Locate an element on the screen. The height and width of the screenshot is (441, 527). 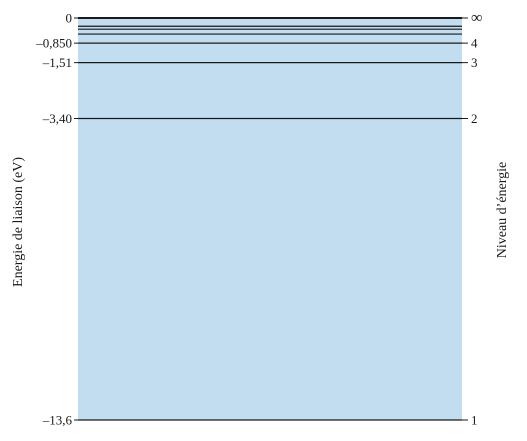
level-number-label: 3 is located at coordinates (474, 62).